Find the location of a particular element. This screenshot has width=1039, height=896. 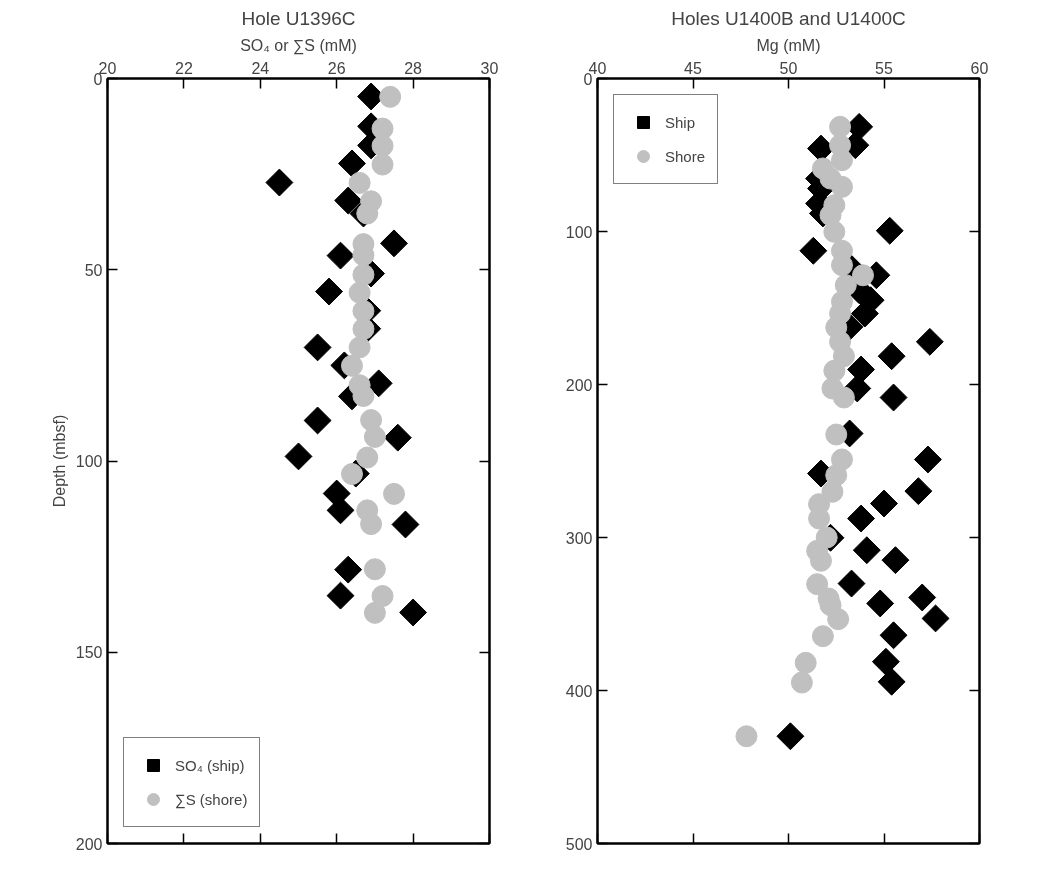

y-tick-label: 500 is located at coordinates (579, 844).